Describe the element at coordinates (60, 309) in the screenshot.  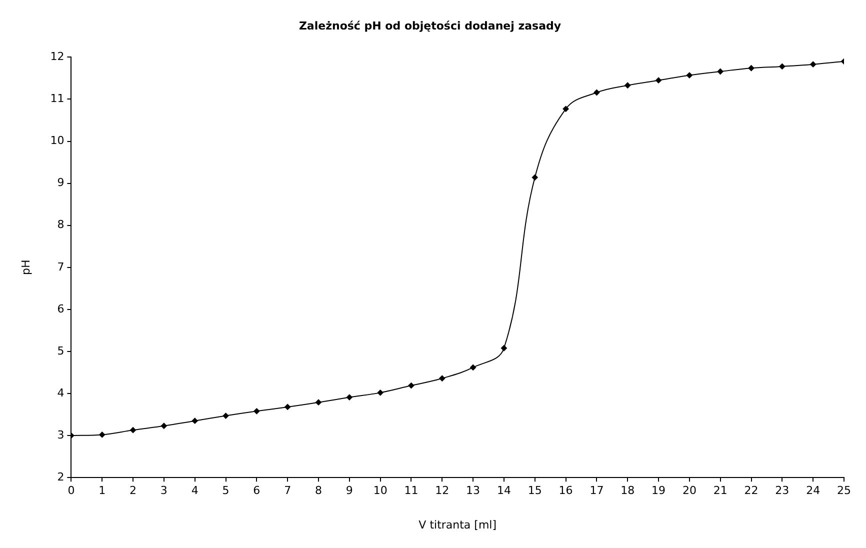
I see `y-tick-label: 6` at that location.